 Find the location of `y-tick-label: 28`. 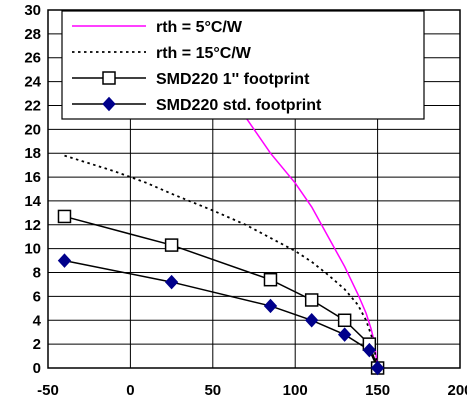

y-tick-label: 28 is located at coordinates (32, 34).